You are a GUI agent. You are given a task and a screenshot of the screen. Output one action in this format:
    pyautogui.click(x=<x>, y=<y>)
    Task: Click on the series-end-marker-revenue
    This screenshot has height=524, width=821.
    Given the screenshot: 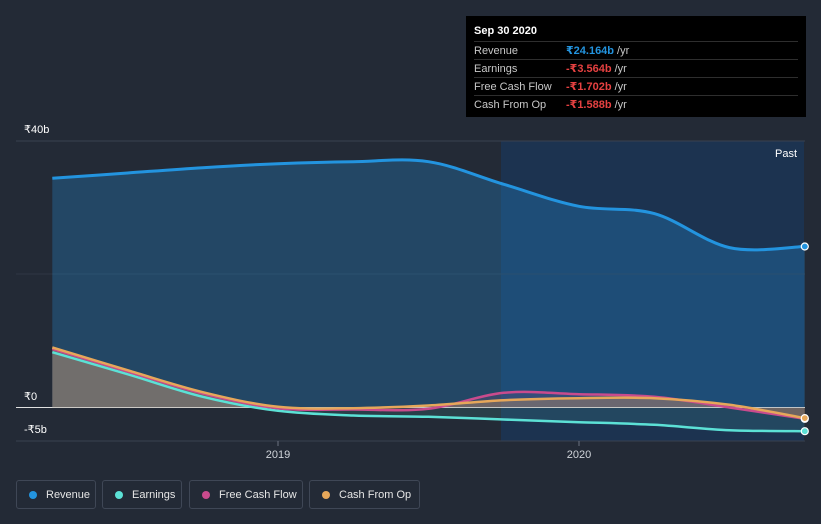 What is the action you would take?
    pyautogui.click(x=804, y=246)
    